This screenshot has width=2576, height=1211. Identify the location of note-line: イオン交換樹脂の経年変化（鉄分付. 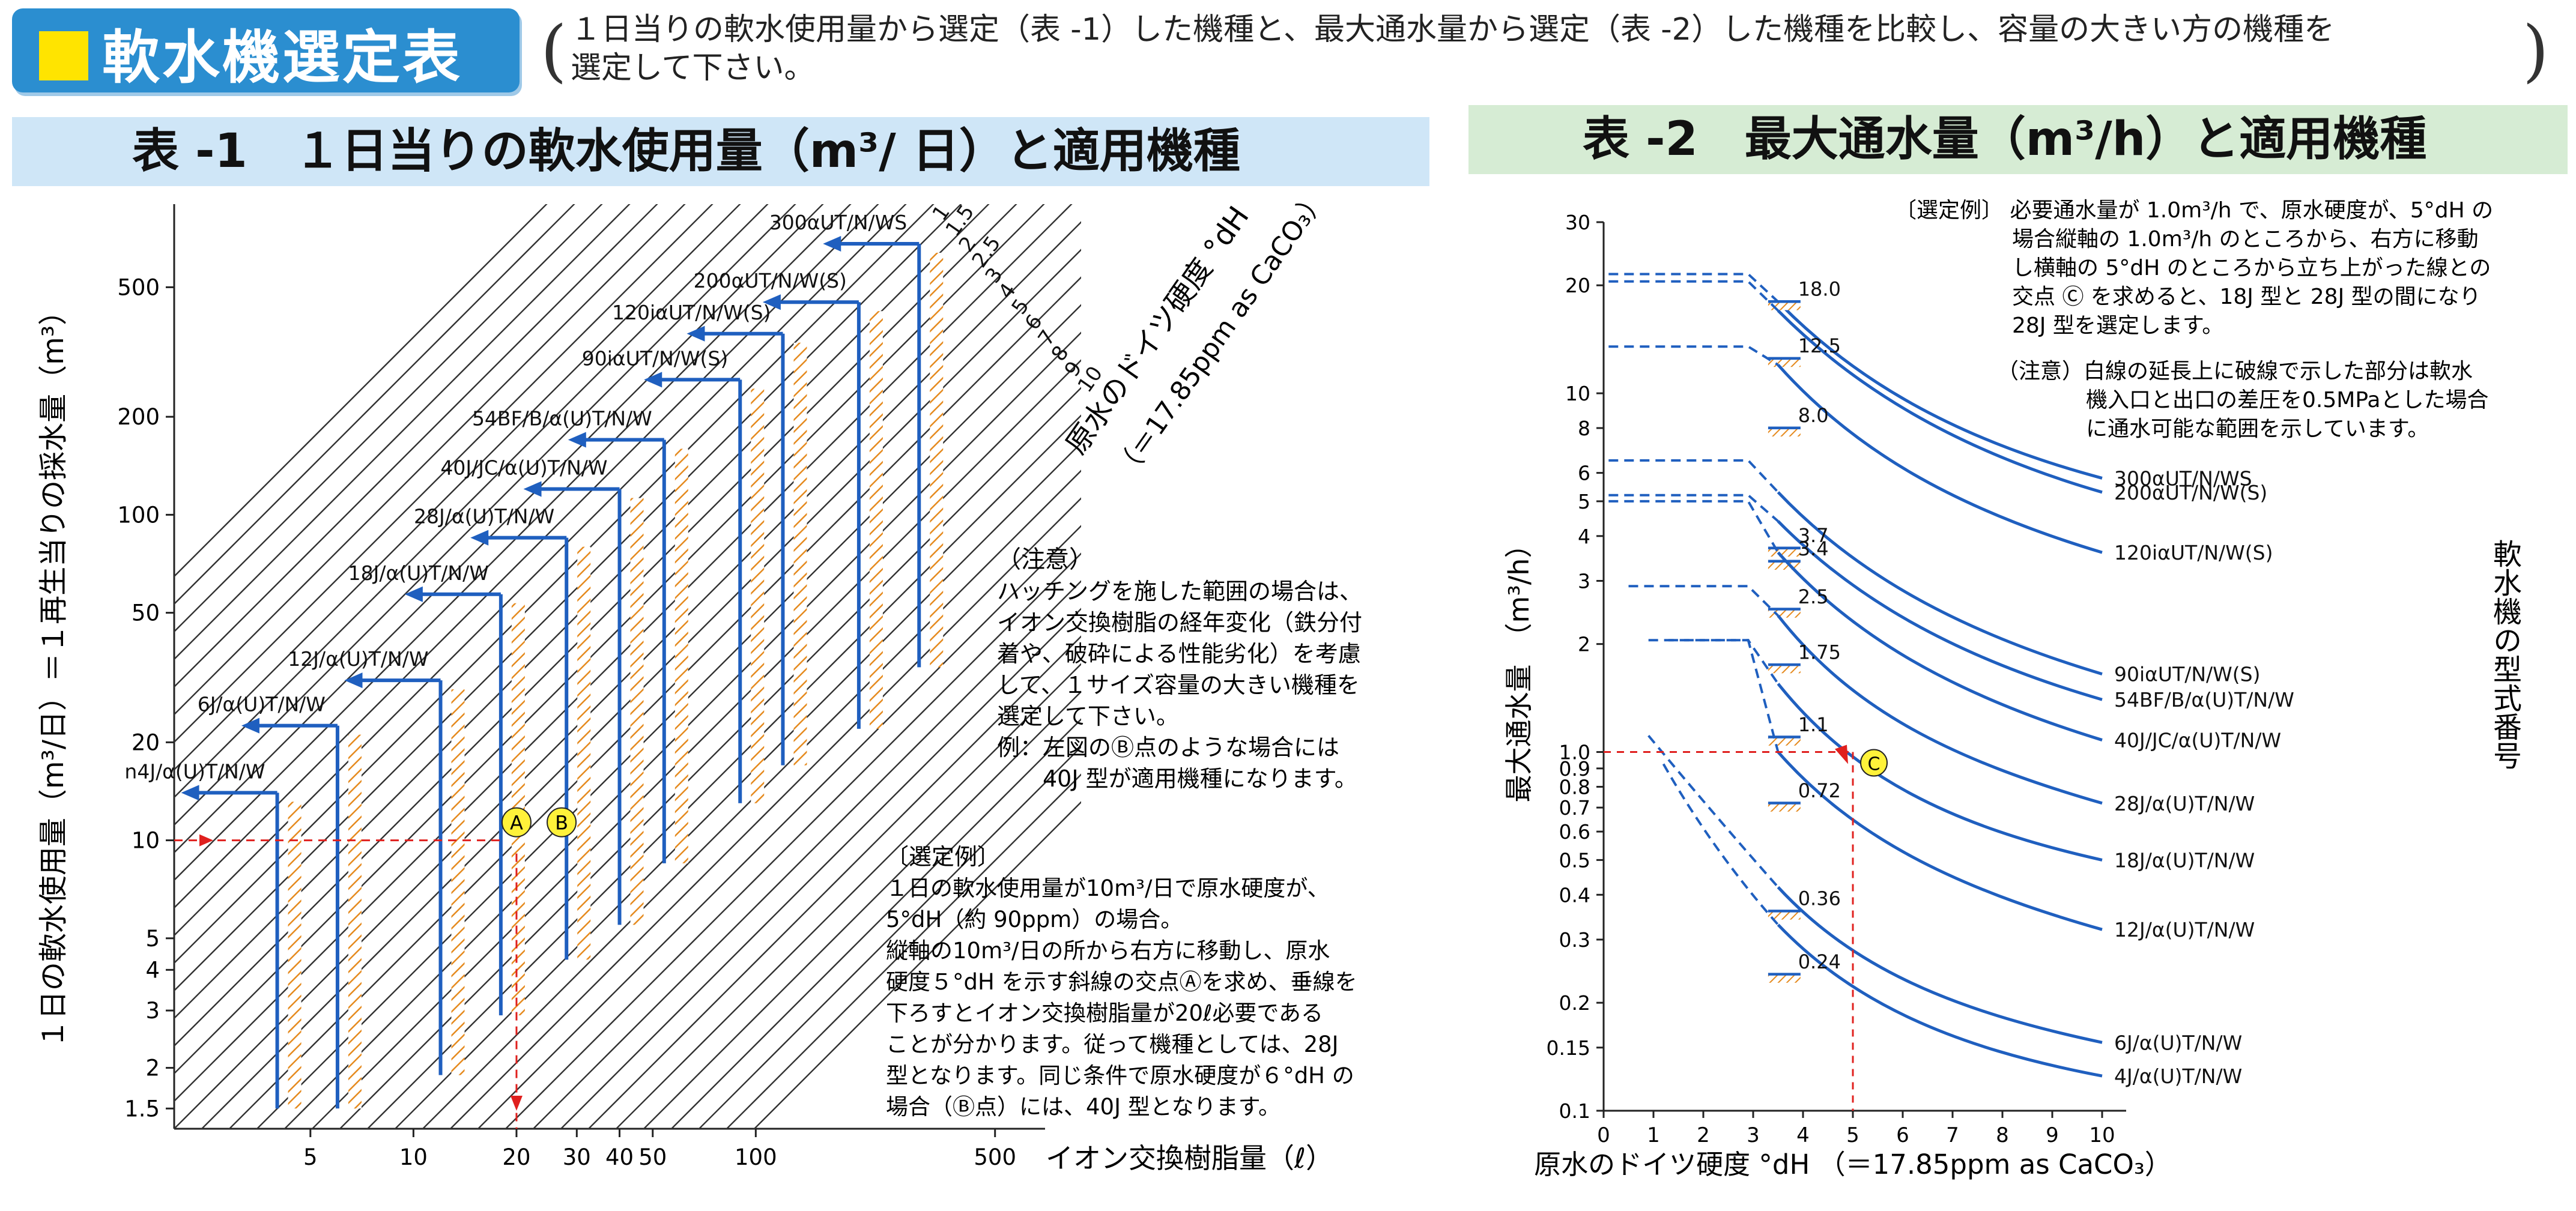
(1179, 622).